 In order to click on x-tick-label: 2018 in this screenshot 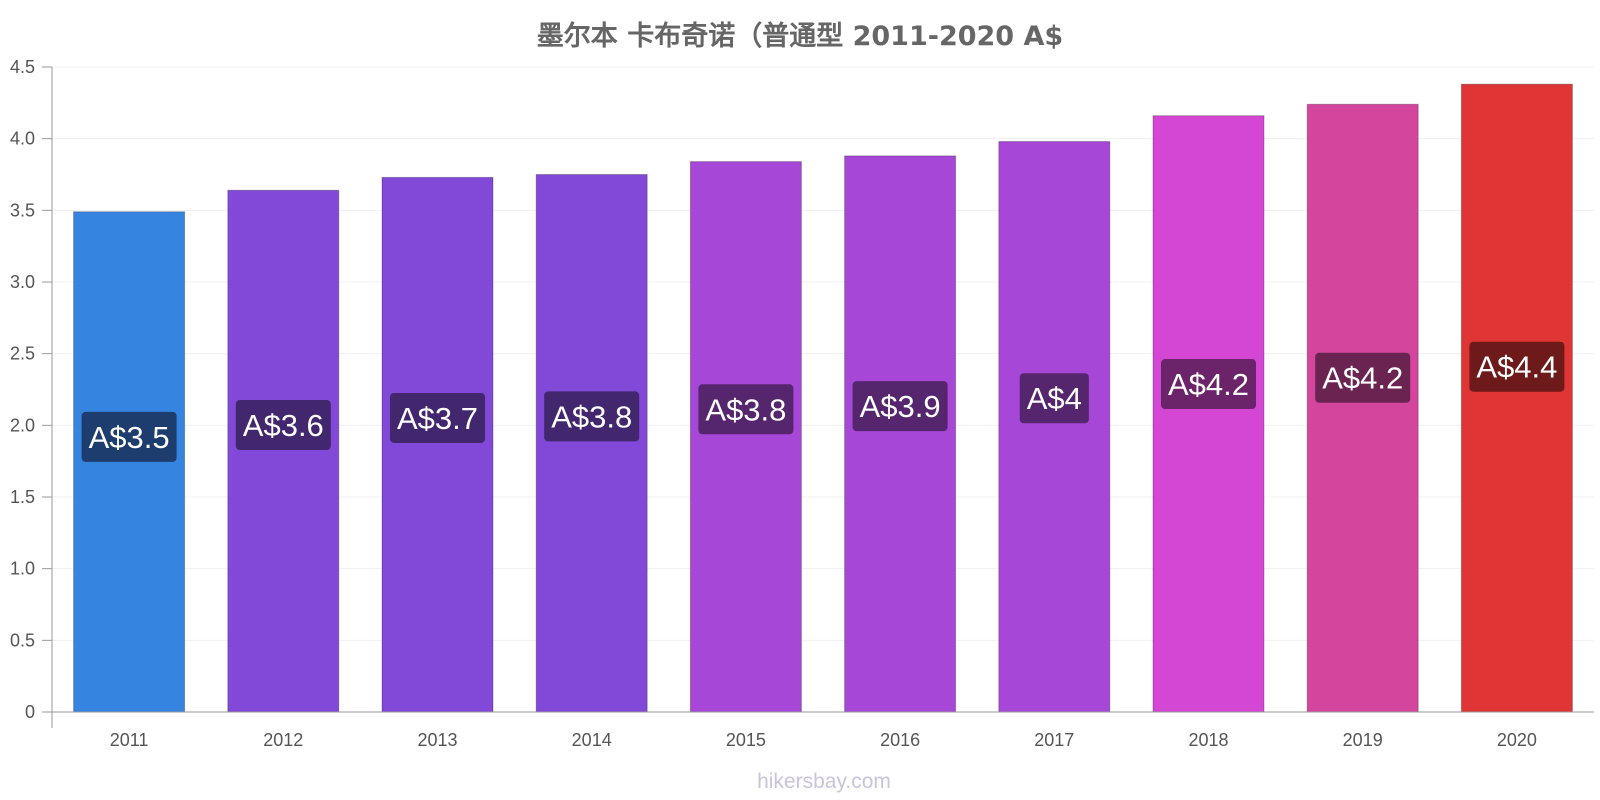, I will do `click(1208, 740)`.